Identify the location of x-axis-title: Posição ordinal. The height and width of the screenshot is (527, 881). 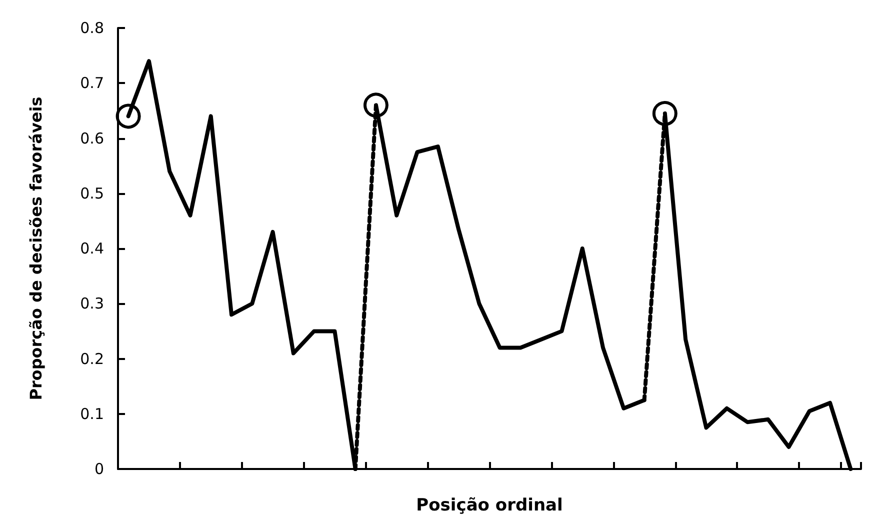
(489, 506).